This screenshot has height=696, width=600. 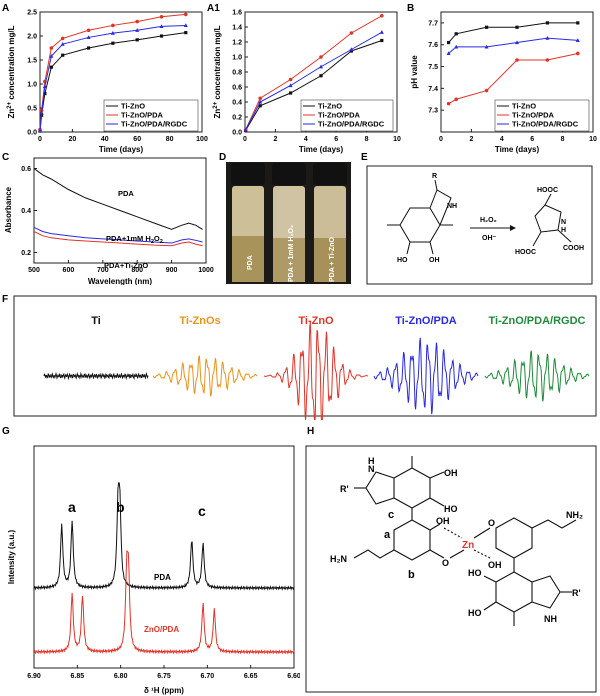 What do you see at coordinates (72, 507) in the screenshot?
I see `peak-label-a: a` at bounding box center [72, 507].